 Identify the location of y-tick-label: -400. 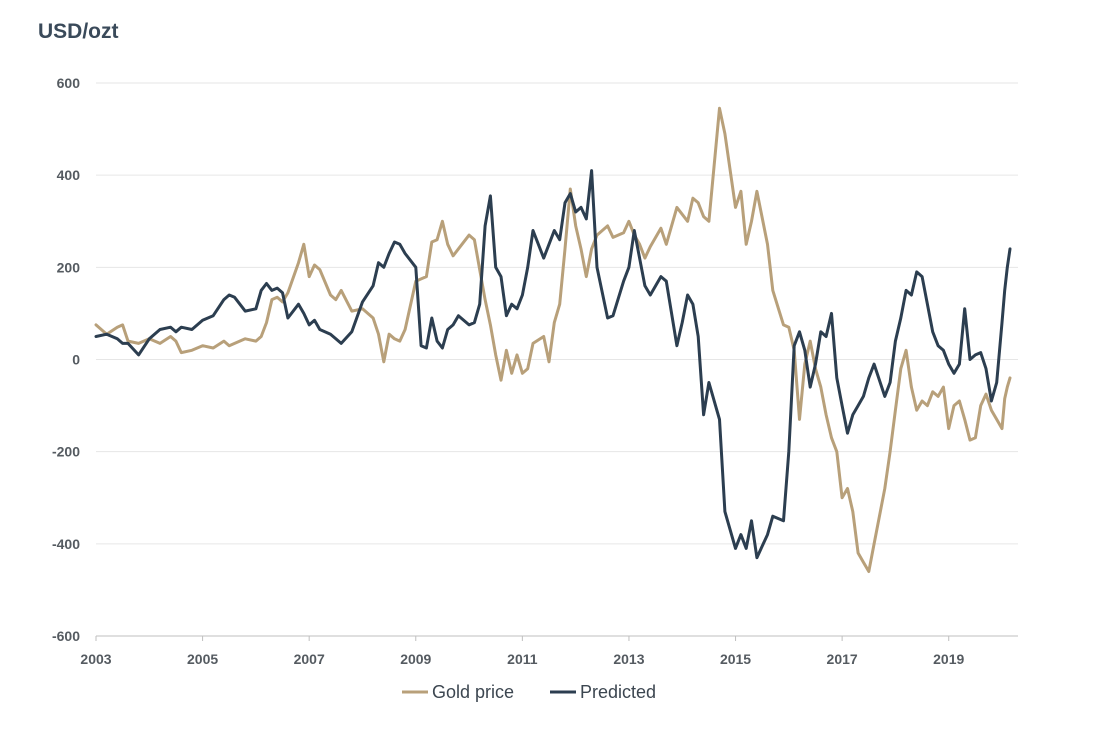
(66, 544).